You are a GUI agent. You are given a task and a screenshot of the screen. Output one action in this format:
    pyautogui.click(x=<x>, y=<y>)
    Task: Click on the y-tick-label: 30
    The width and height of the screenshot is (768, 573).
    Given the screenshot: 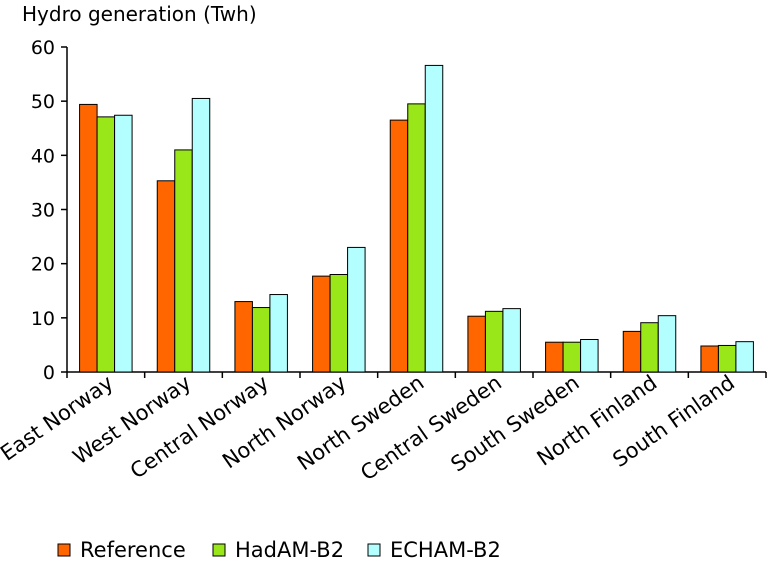 What is the action you would take?
    pyautogui.click(x=43, y=211)
    